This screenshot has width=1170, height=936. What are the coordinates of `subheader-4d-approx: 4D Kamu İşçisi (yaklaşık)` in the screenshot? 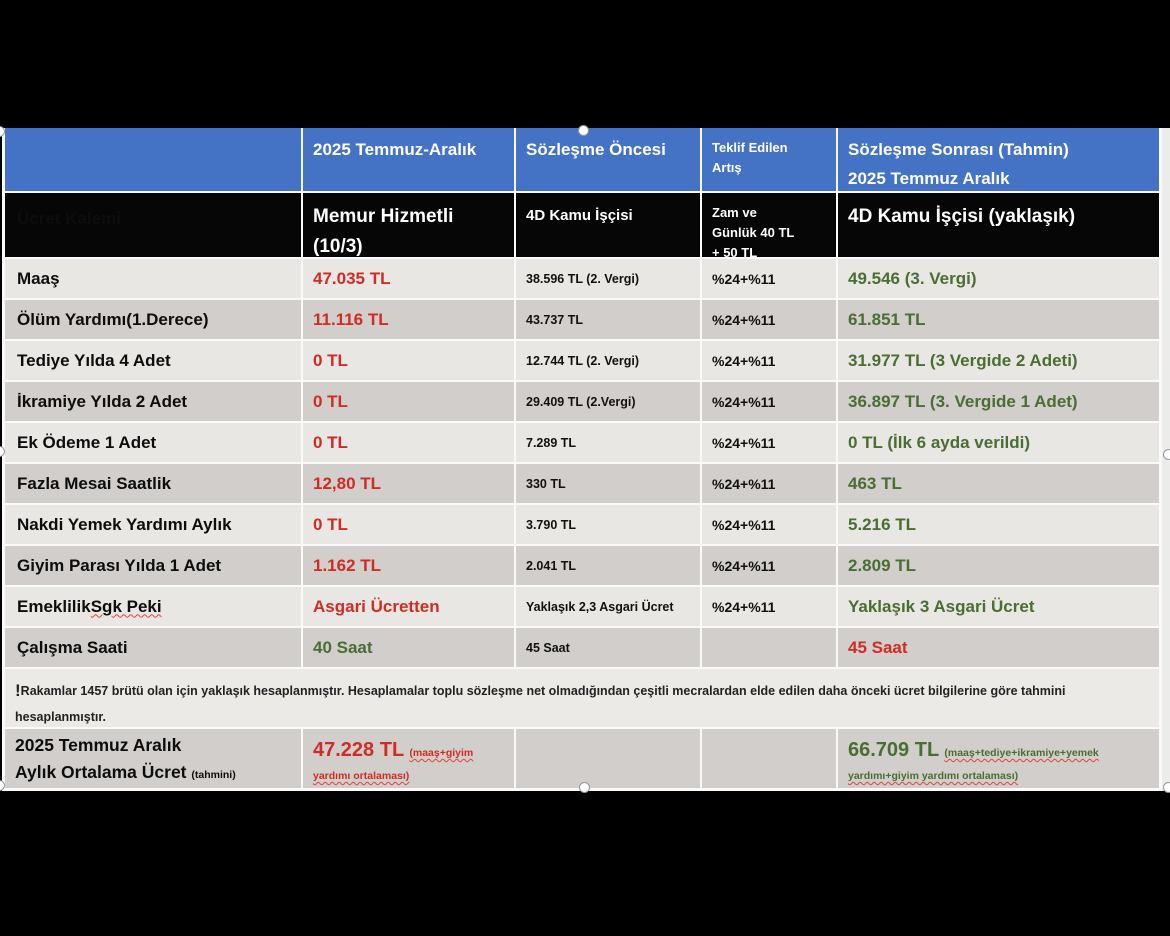 It's located at (998, 225).